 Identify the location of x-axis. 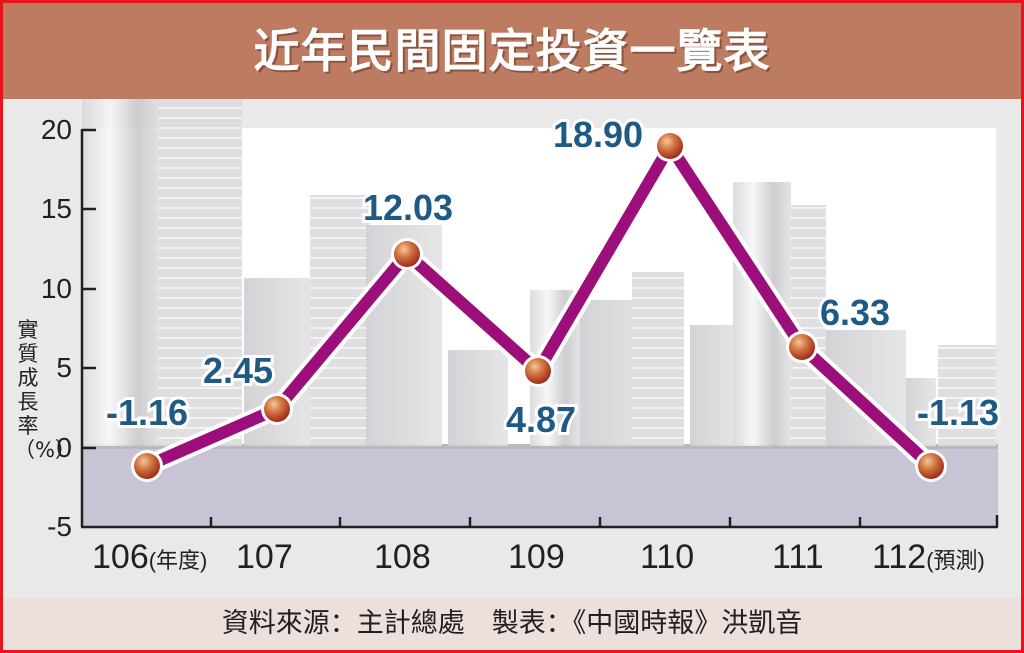
(540, 522).